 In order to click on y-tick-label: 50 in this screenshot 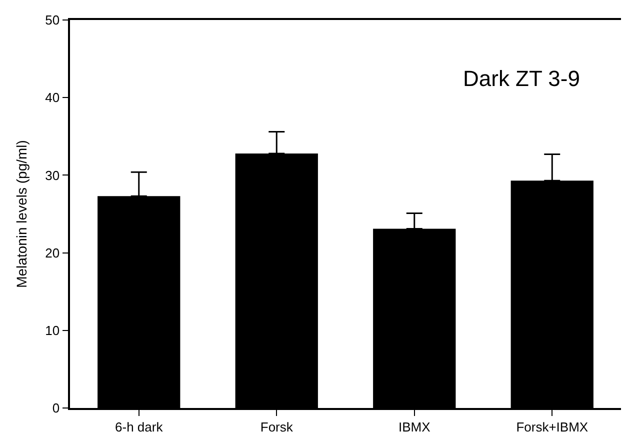, I will do `click(52, 20)`.